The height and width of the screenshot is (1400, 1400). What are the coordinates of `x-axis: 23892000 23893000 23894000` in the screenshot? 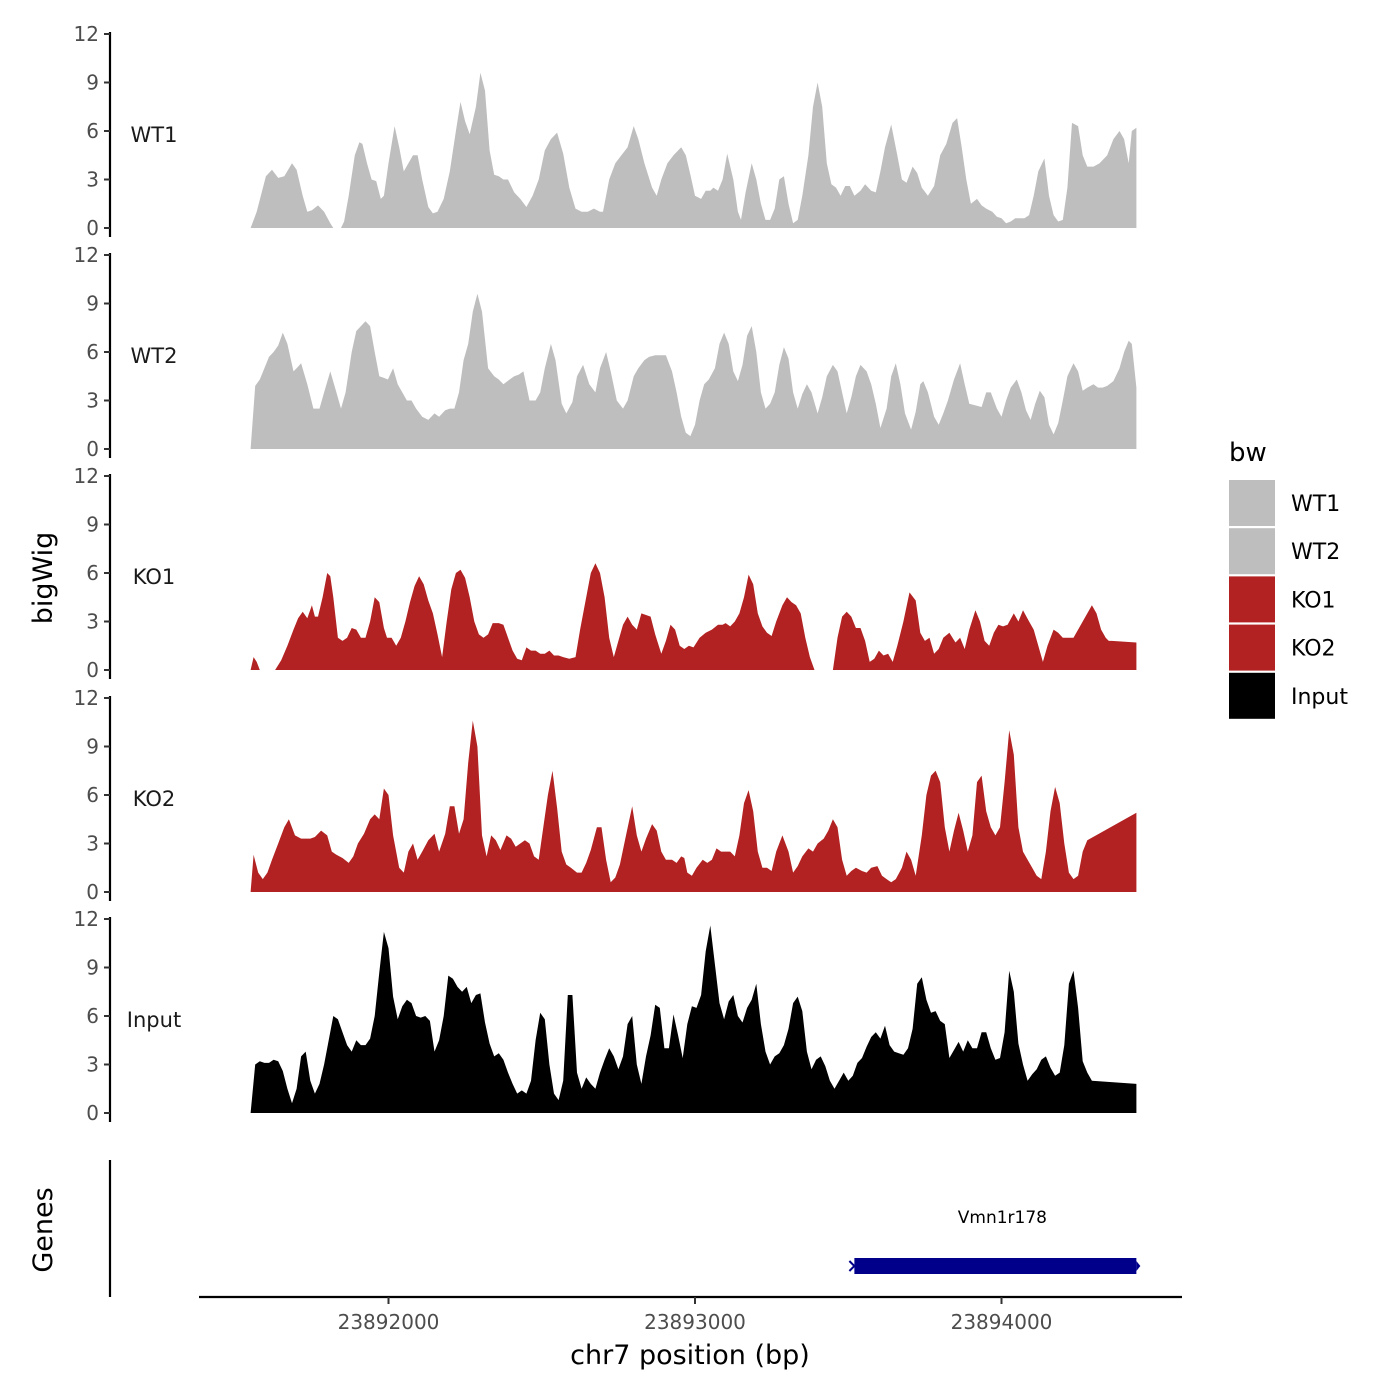 It's located at (690, 1314).